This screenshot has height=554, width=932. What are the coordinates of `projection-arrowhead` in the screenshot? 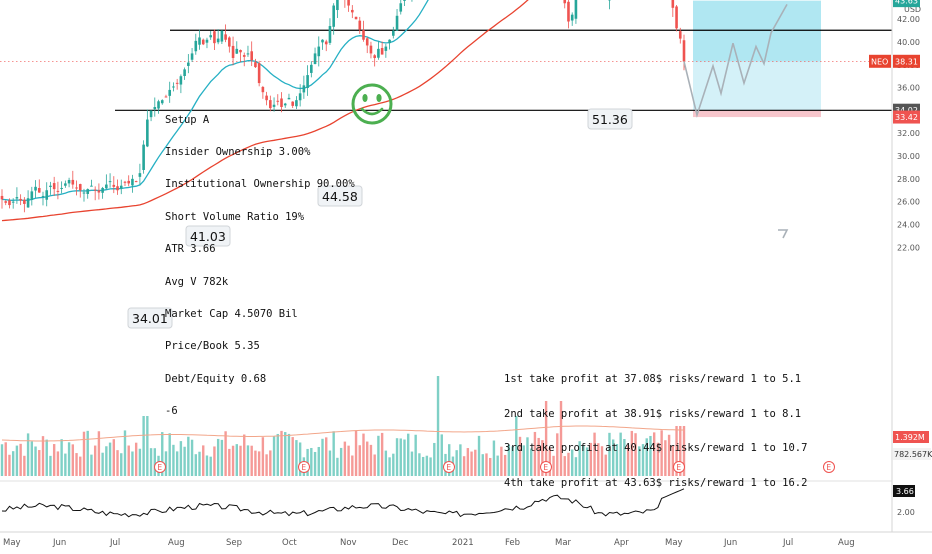 It's located at (782, 234).